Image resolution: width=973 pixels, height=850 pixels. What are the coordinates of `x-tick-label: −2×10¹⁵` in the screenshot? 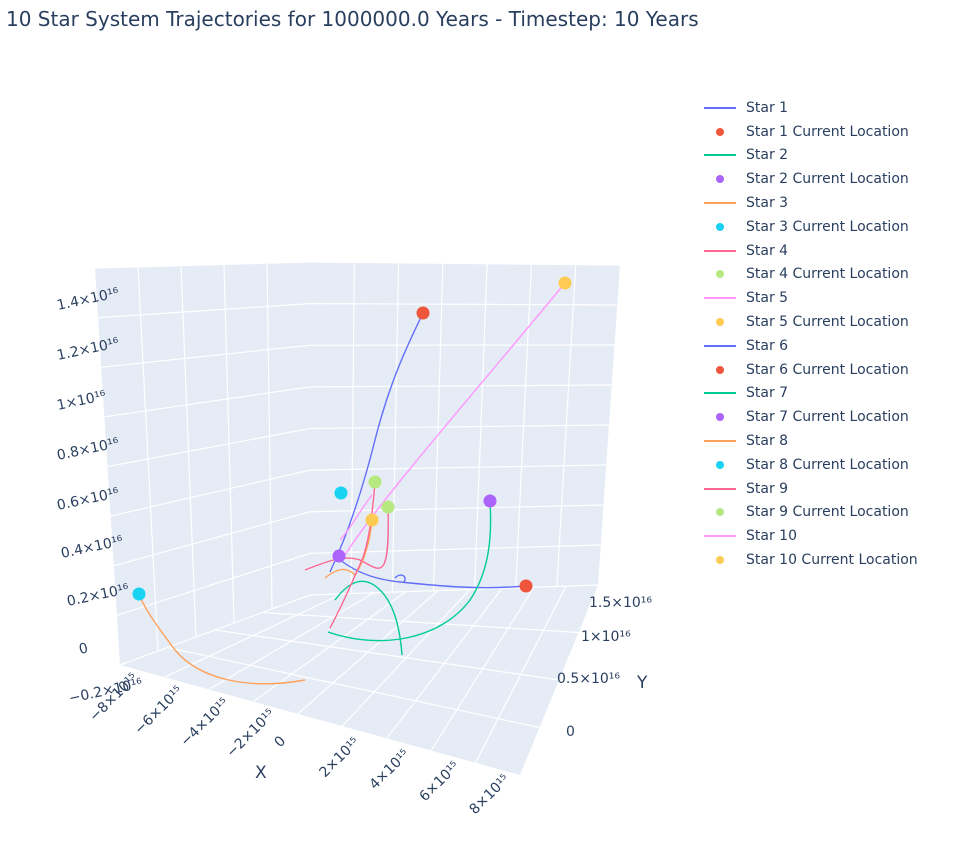 It's located at (251, 733).